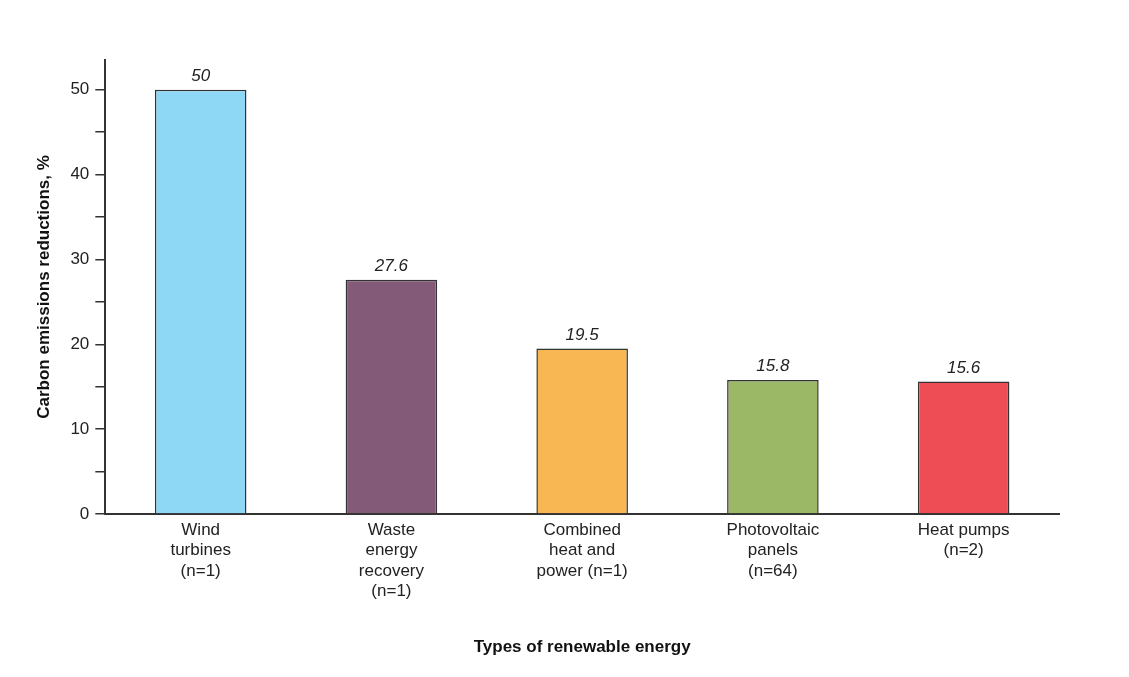  What do you see at coordinates (80, 428) in the screenshot?
I see `y-tick-label: 10` at bounding box center [80, 428].